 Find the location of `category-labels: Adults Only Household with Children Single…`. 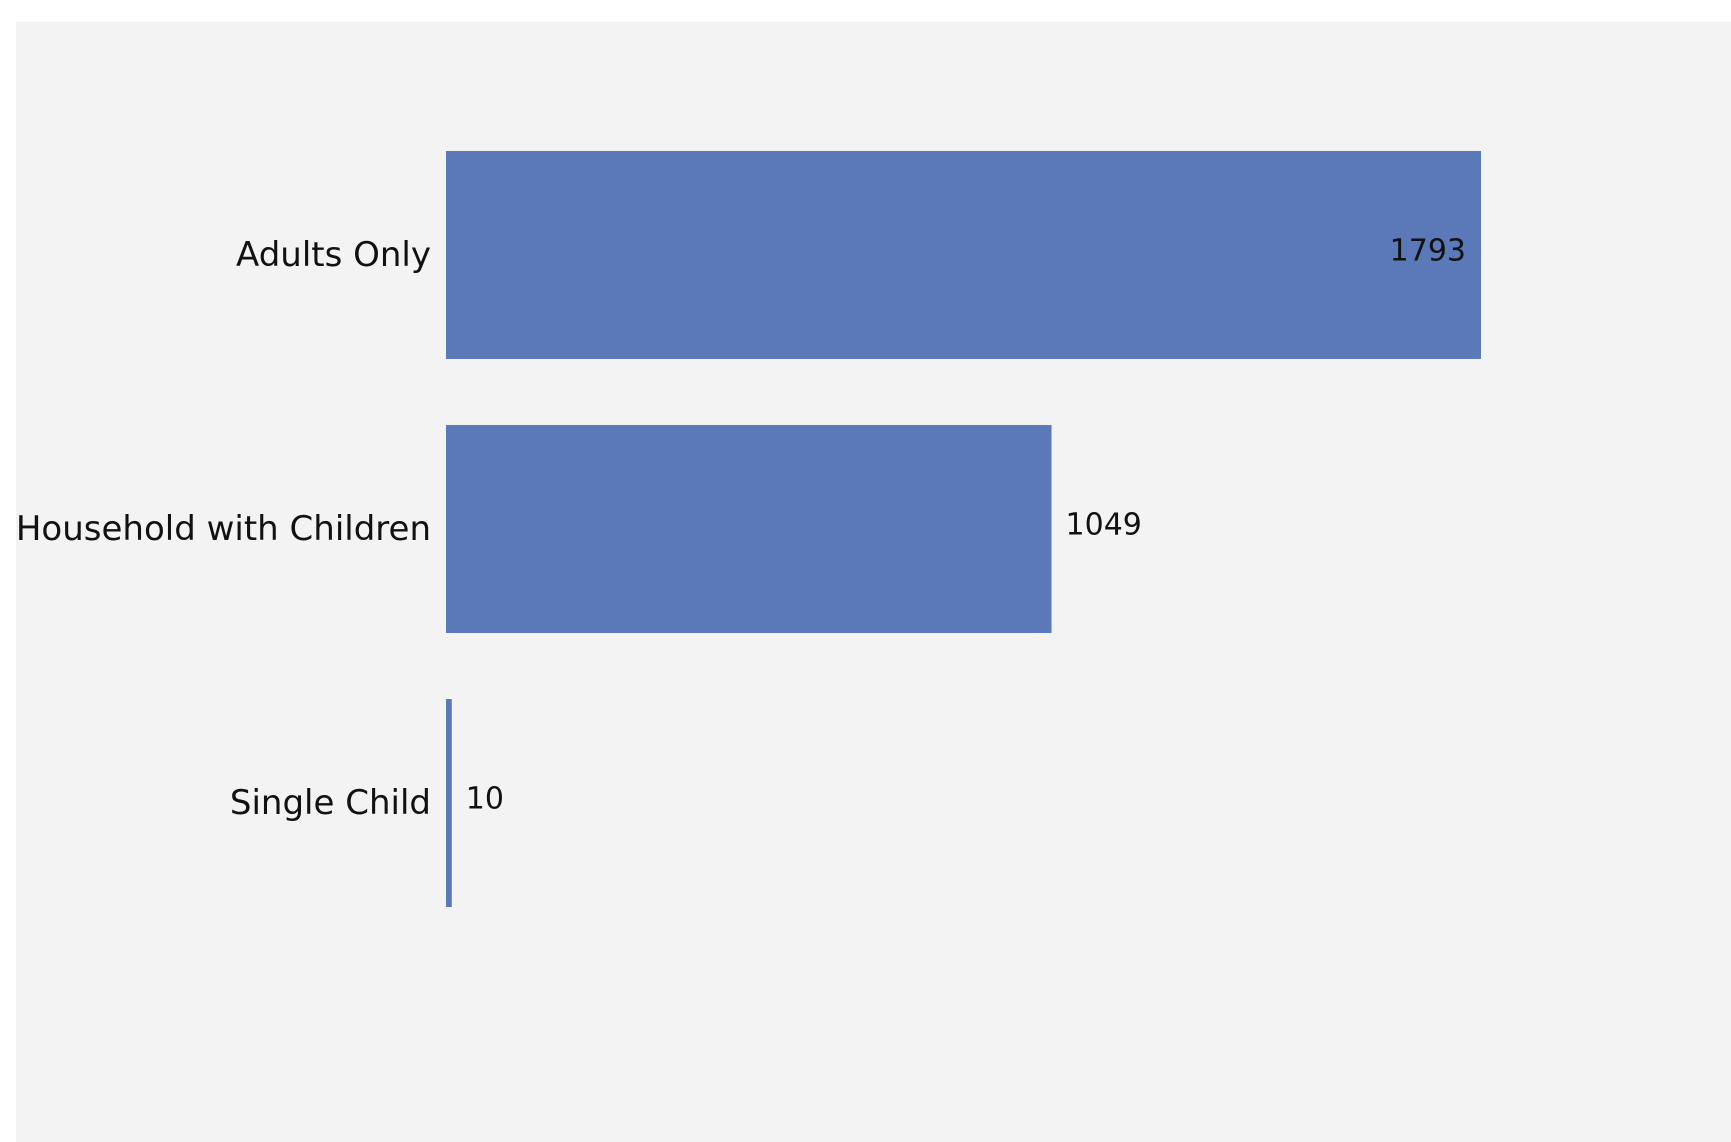

category-labels: Adults Only Household with Children Single… is located at coordinates (223, 529).